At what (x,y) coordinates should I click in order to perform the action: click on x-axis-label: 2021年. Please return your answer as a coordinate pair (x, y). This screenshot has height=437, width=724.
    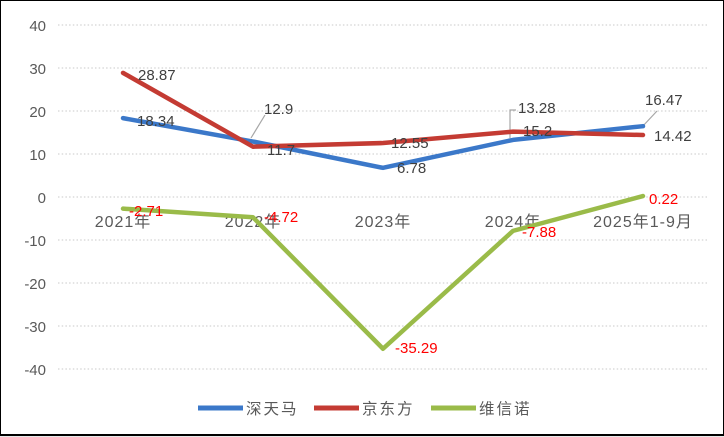
    Looking at the image, I should click on (123, 222).